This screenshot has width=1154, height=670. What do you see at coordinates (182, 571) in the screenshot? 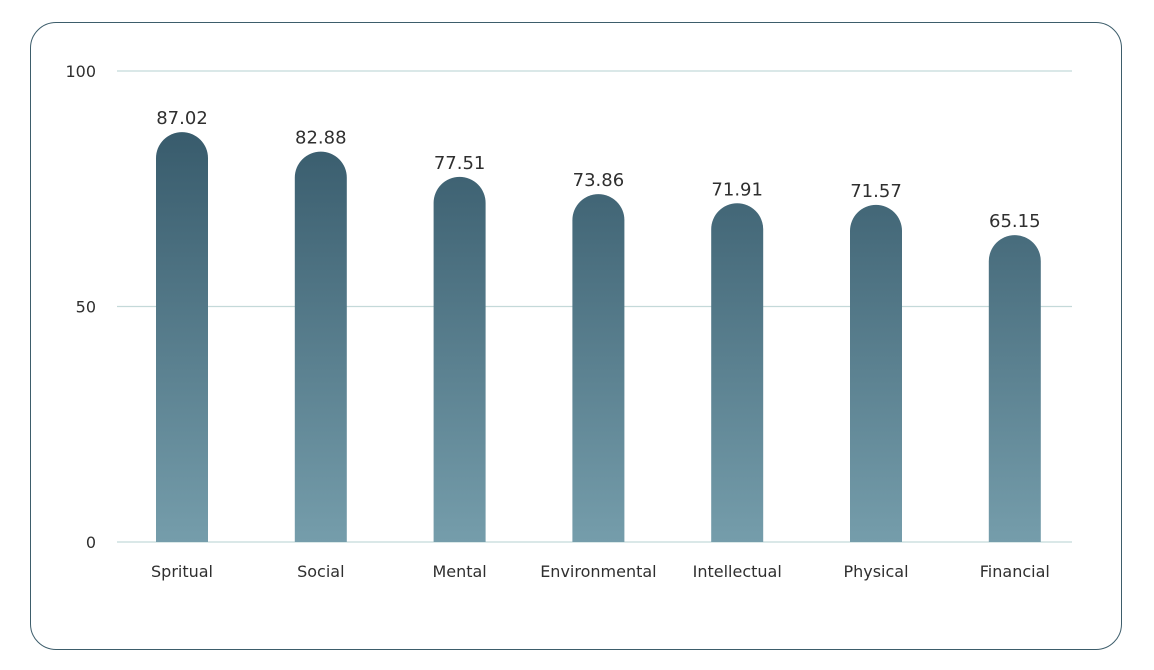
I see `category-label: Spritual` at bounding box center [182, 571].